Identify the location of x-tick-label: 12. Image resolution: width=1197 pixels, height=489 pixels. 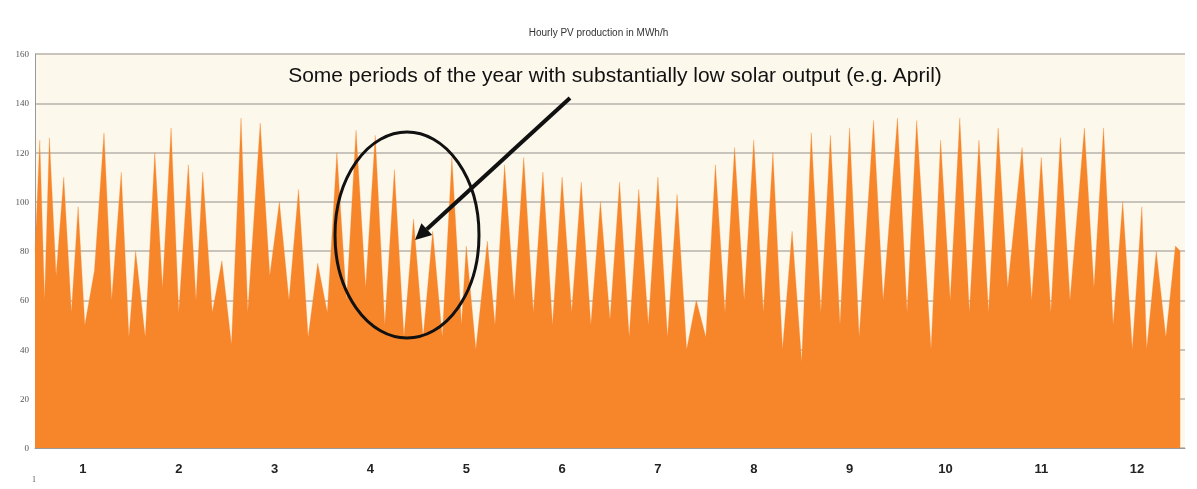
(1137, 468).